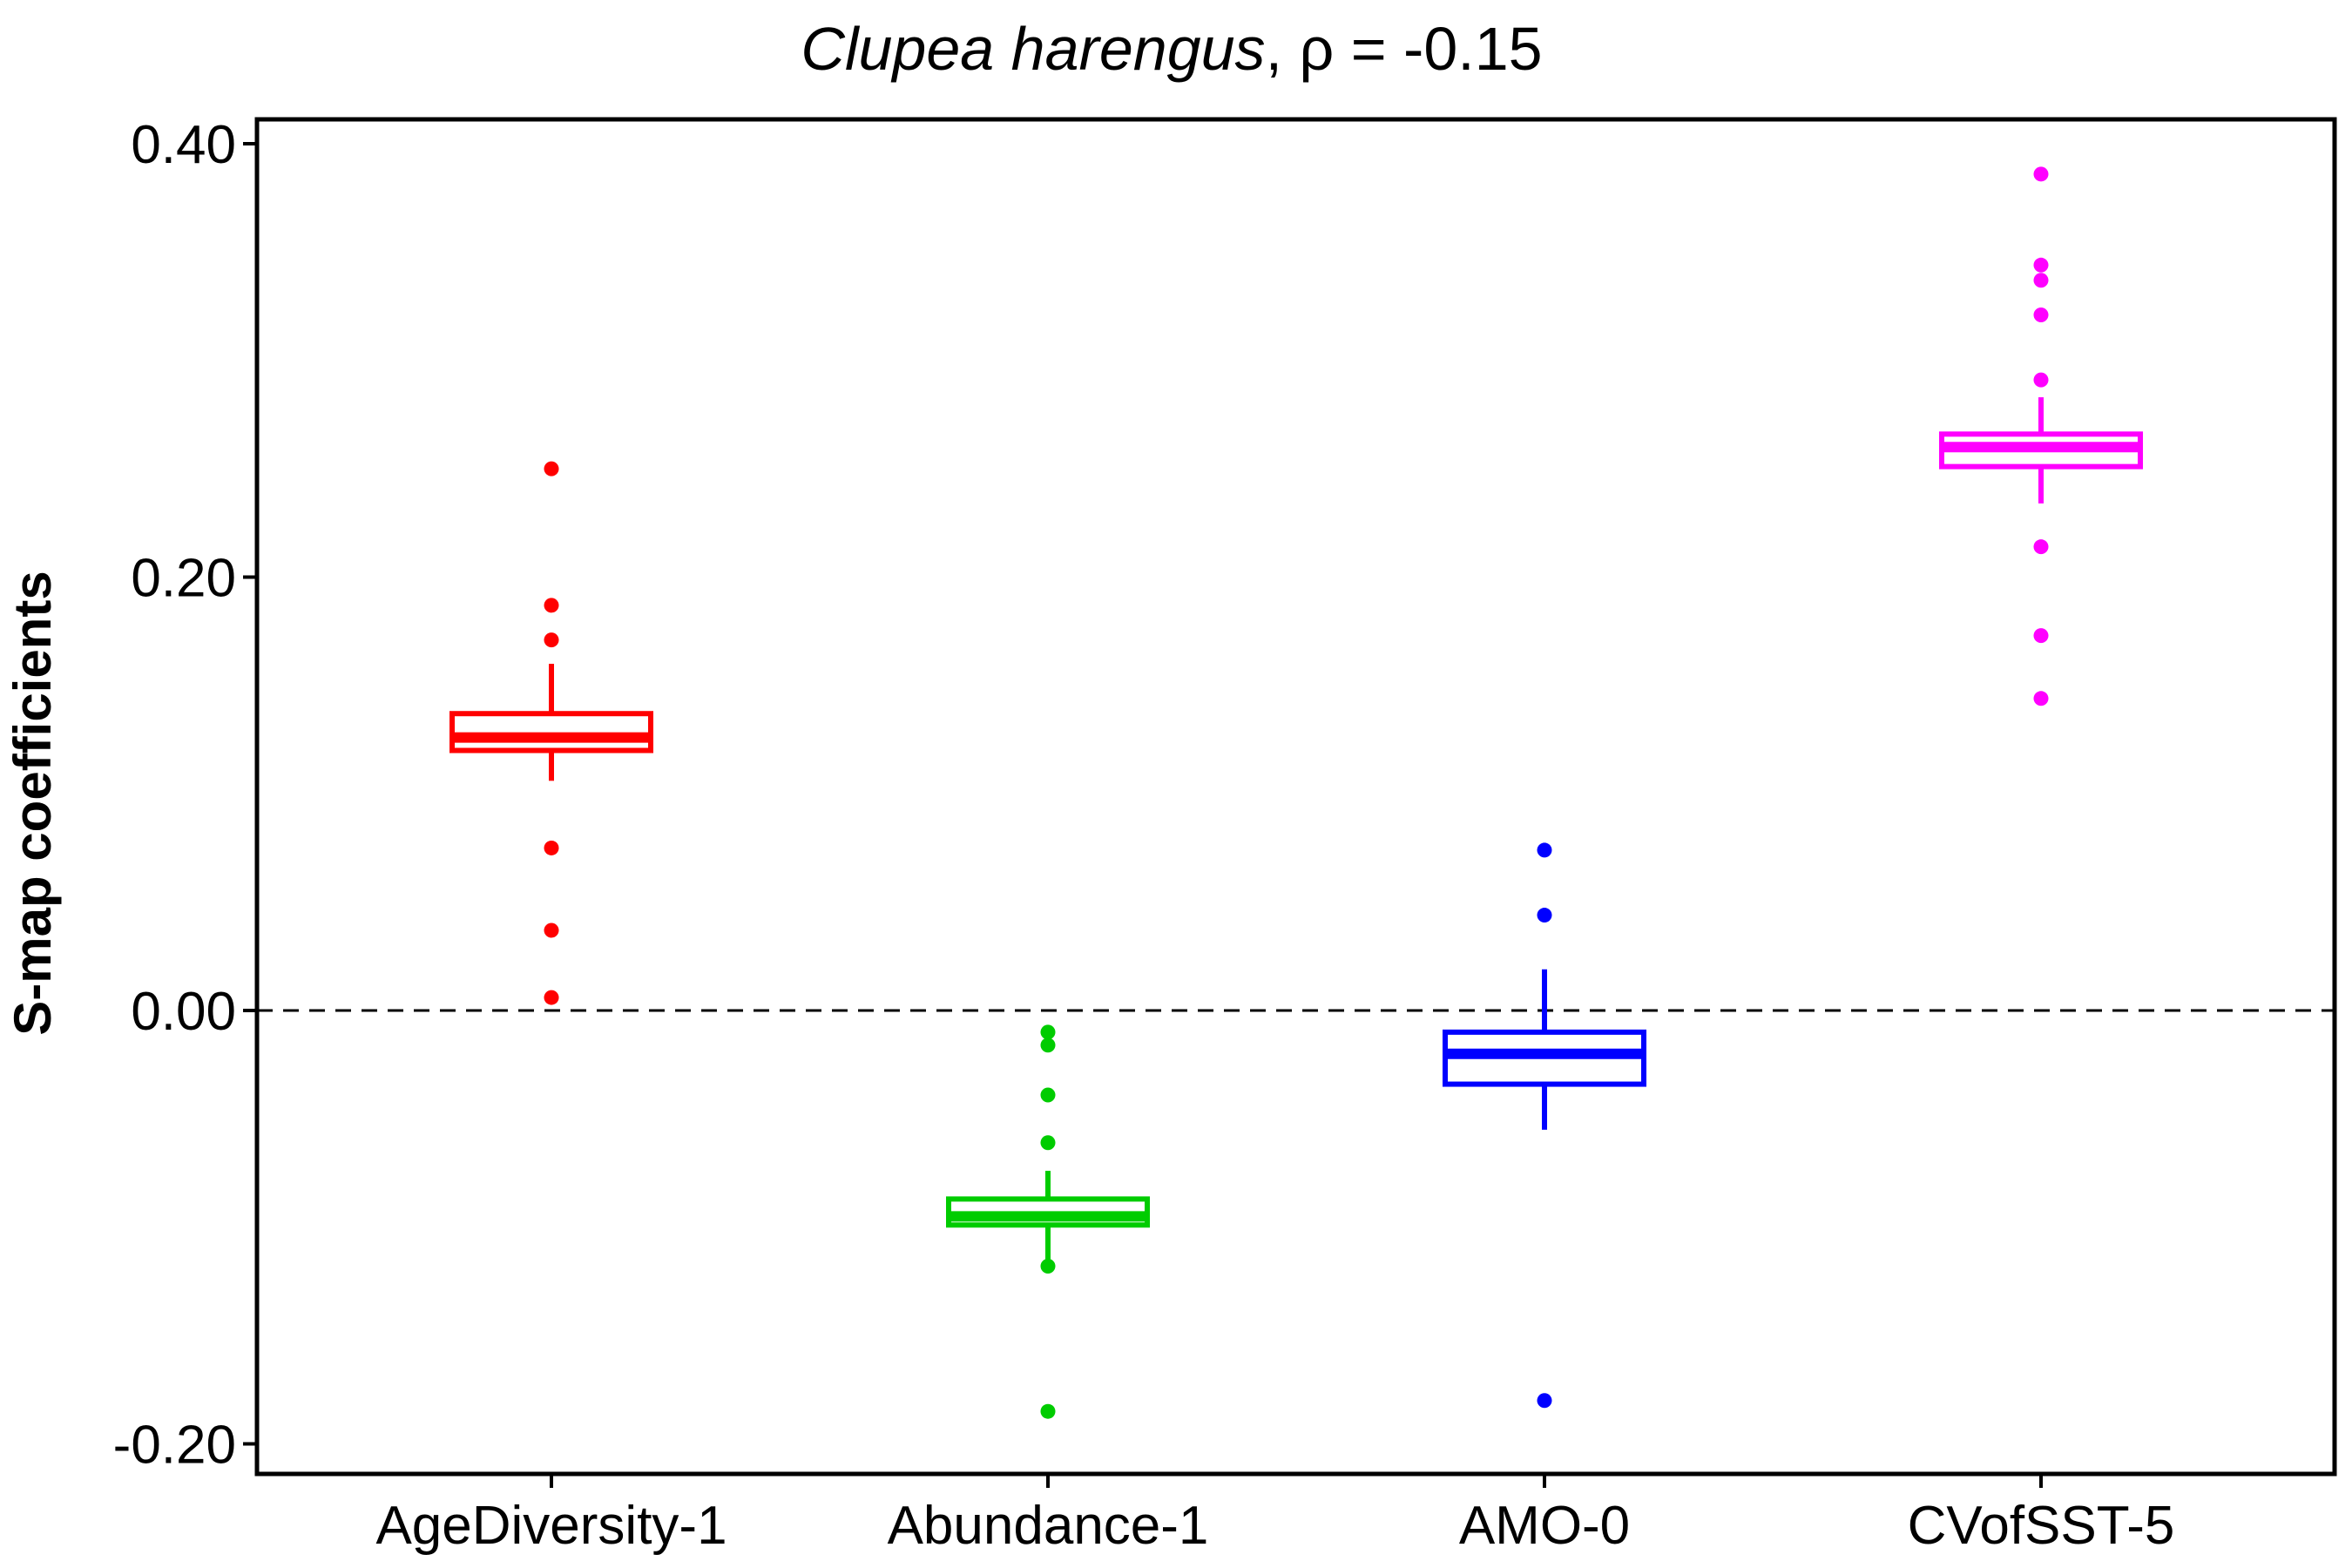 The image size is (2352, 1568). I want to click on chart-title-species: Clupea harengus, so click(1033, 49).